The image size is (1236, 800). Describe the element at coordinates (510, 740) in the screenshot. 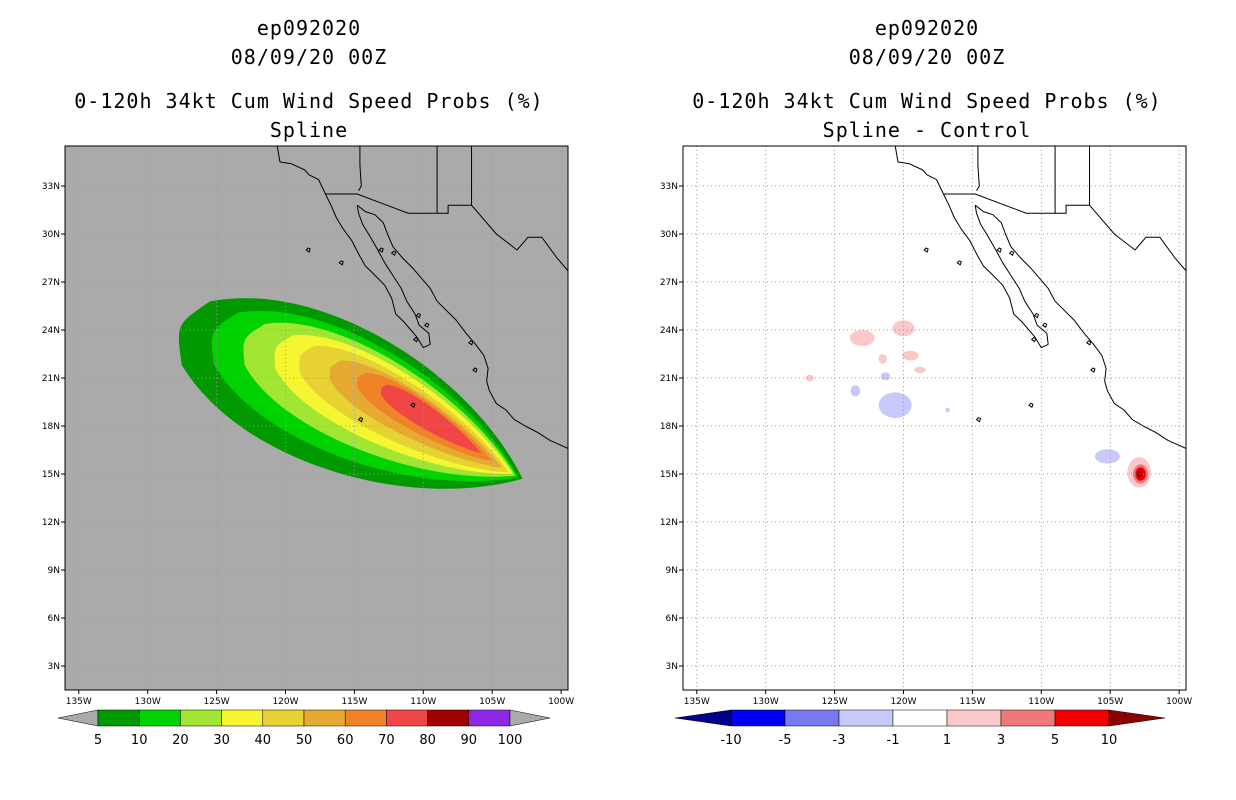

I see `colorbar-label: 100` at that location.